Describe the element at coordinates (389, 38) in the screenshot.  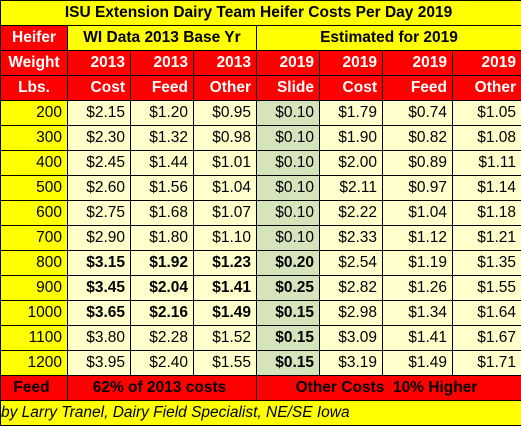
I see `header-group-2019: Estimated for 2019` at that location.